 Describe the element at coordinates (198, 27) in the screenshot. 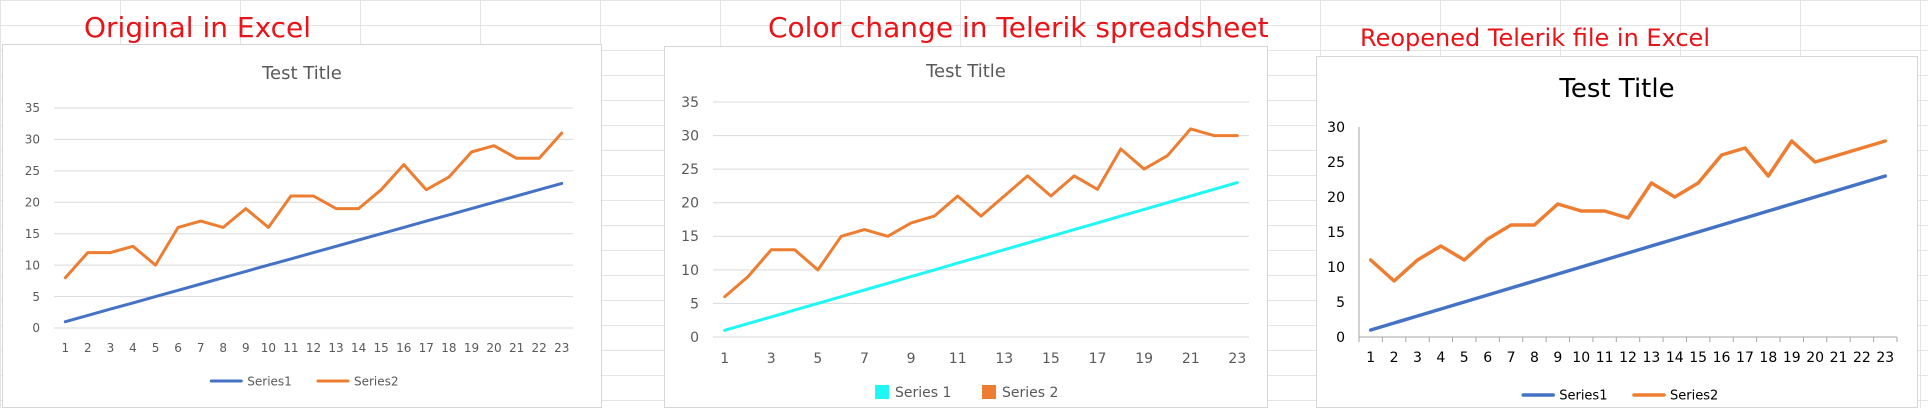

I see `caption-original: Original in Excel` at that location.